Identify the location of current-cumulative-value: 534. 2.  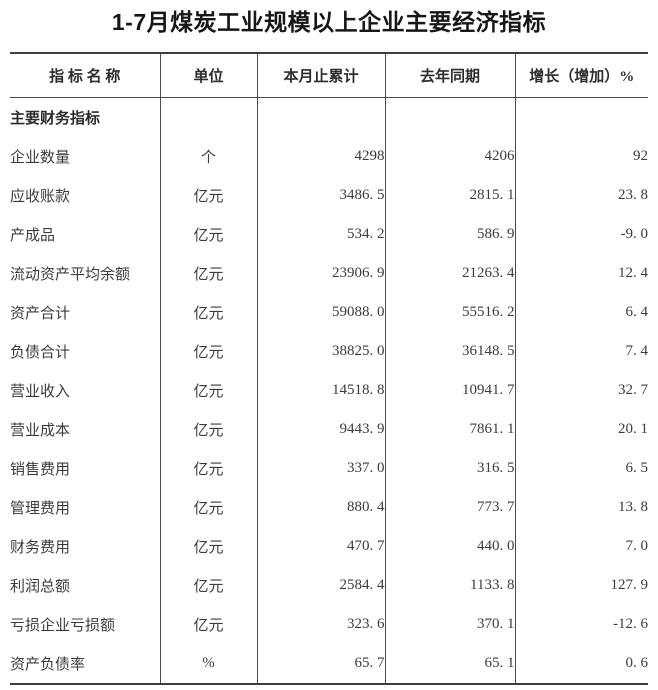
(320, 234).